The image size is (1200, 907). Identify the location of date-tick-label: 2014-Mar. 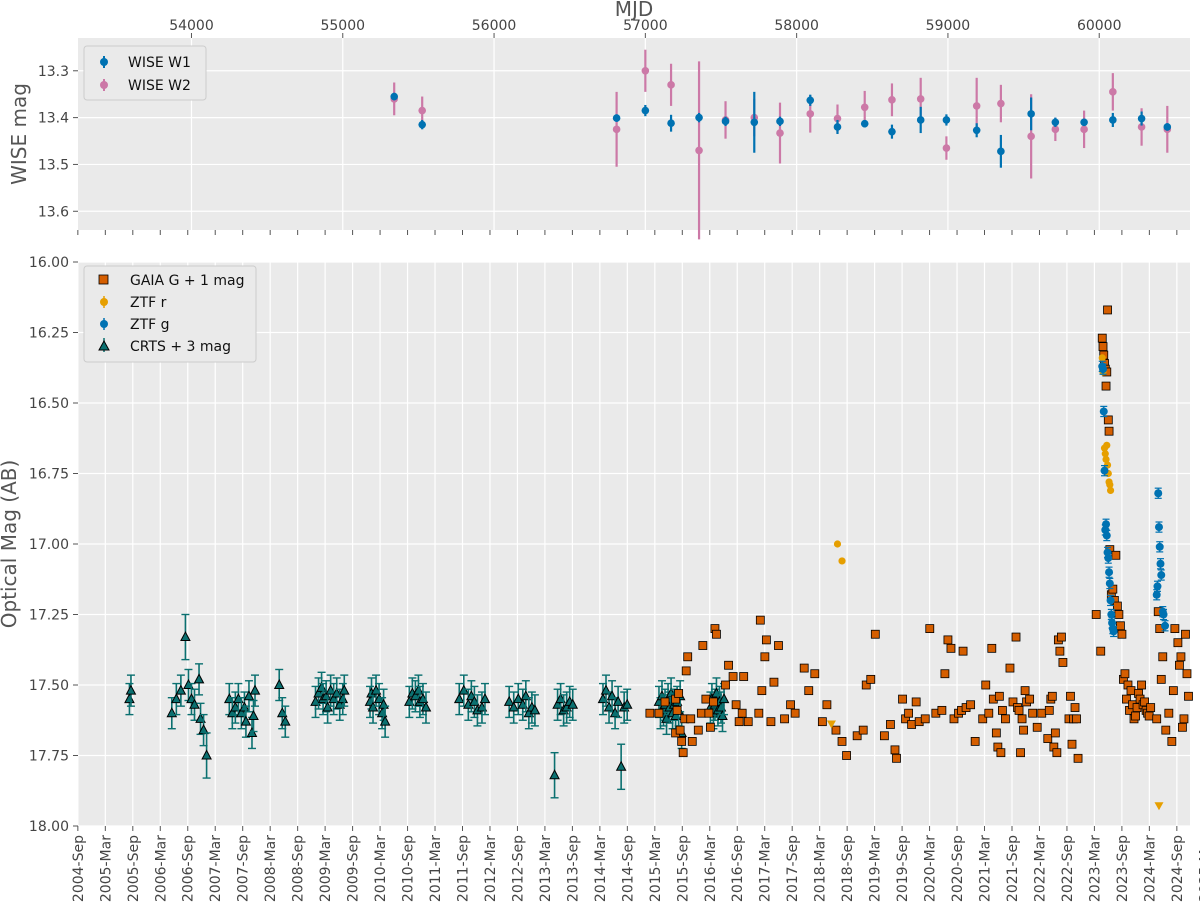
(601, 868).